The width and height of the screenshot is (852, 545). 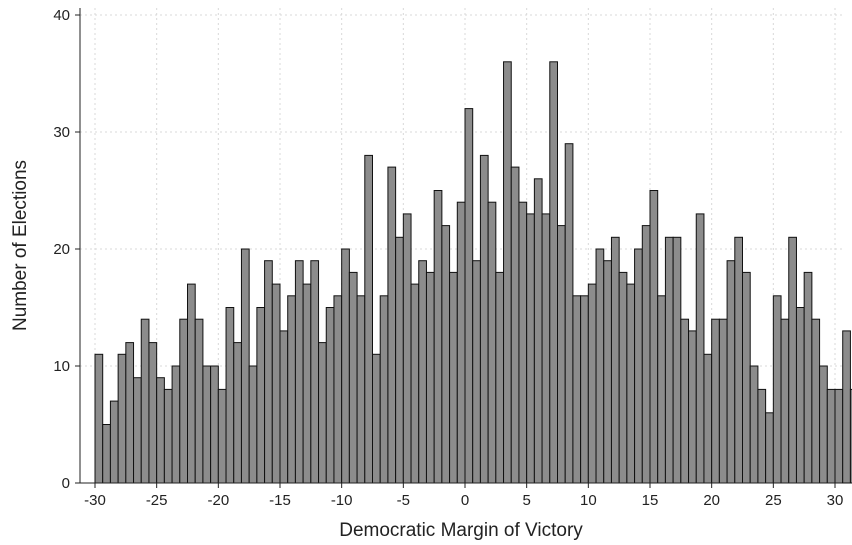 What do you see at coordinates (95, 500) in the screenshot?
I see `x-tick-label: -30` at bounding box center [95, 500].